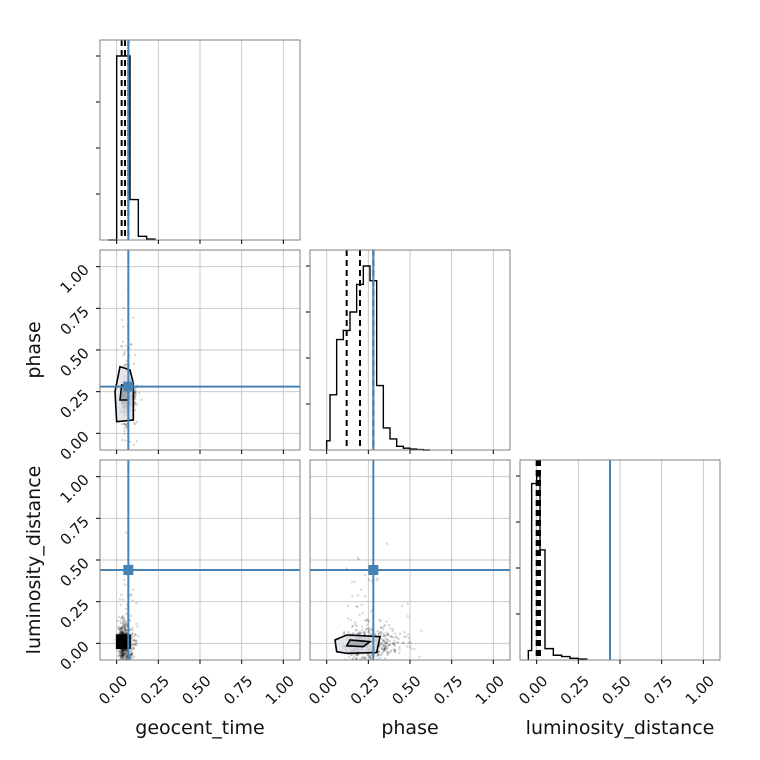 This screenshot has height=760, width=760. I want to click on x-tick-label-phase-4: 1.00, so click(490, 690).